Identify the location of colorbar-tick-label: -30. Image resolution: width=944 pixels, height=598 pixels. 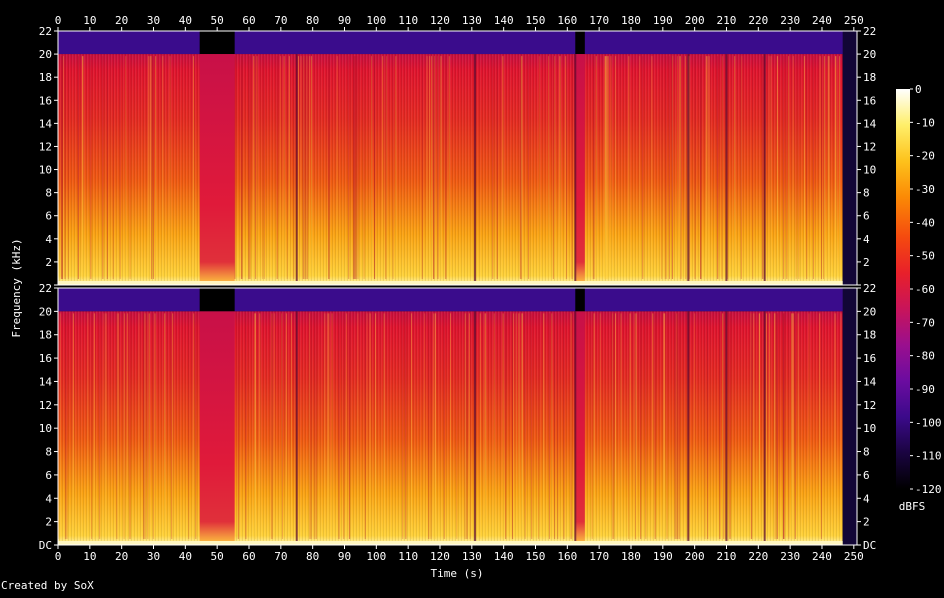
(925, 189).